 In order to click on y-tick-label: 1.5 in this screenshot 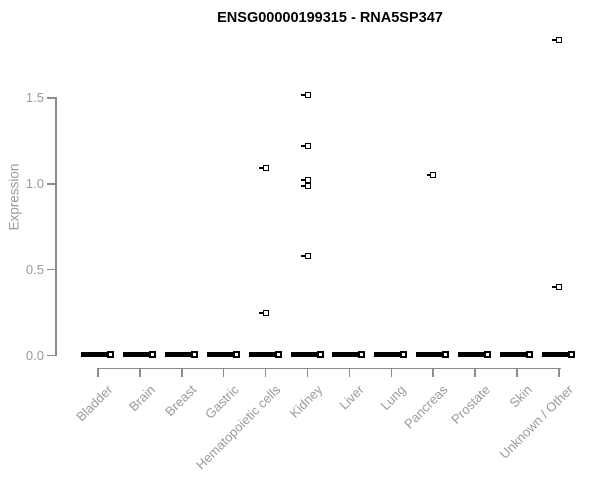, I will do `click(34, 98)`.